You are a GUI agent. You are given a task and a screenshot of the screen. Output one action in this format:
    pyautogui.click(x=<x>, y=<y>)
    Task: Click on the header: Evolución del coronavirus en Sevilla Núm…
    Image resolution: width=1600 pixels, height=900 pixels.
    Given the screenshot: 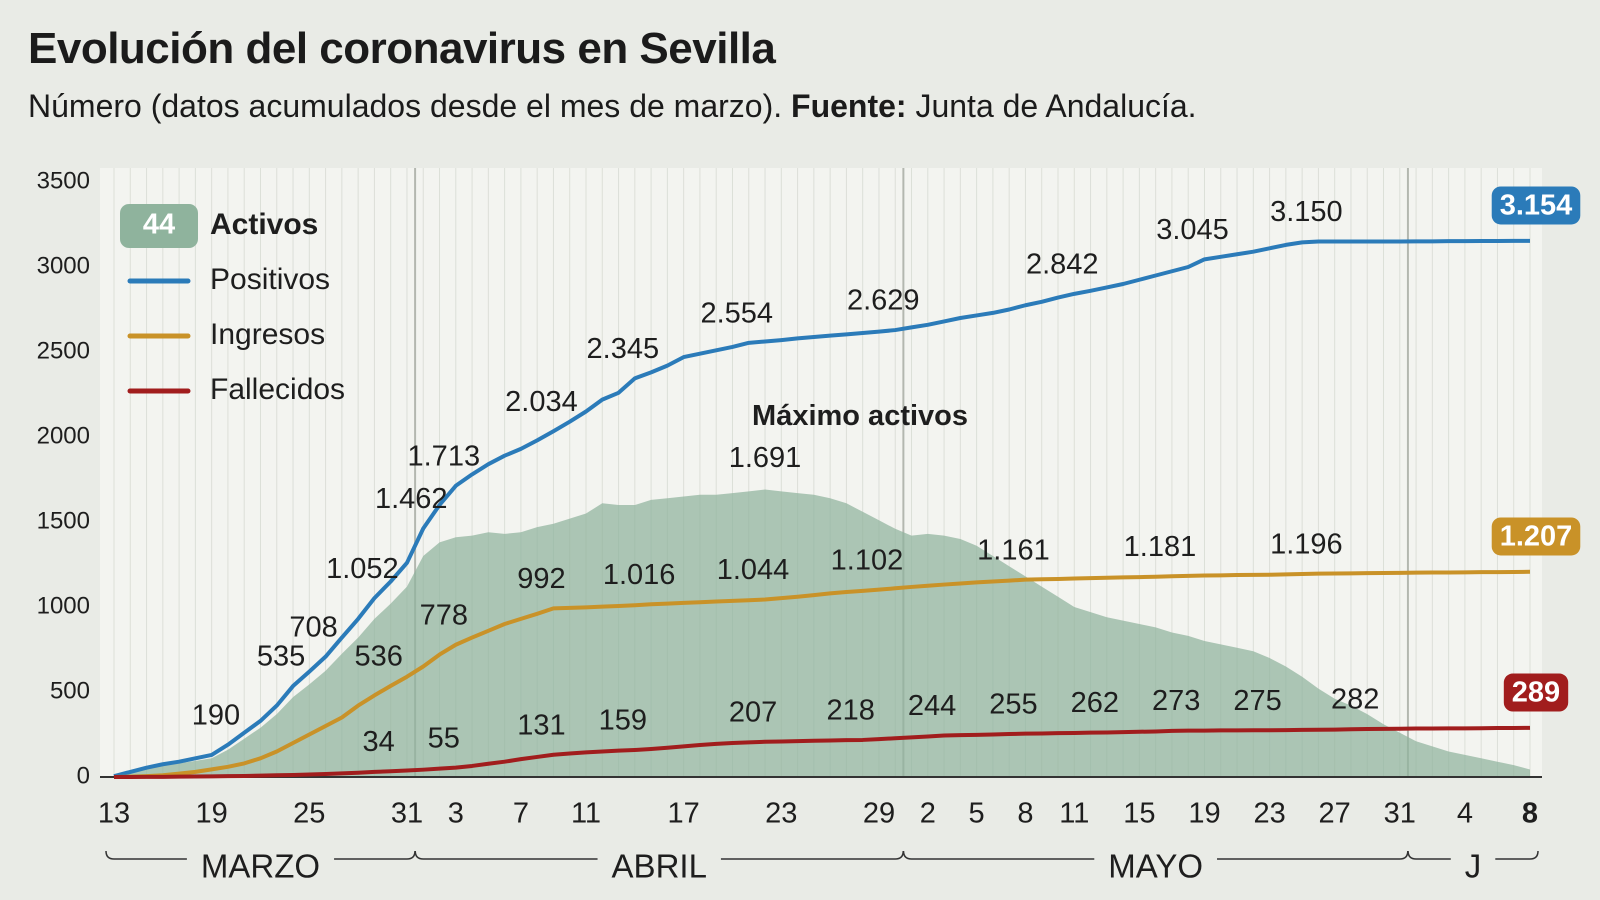 What is the action you would take?
    pyautogui.click(x=612, y=74)
    